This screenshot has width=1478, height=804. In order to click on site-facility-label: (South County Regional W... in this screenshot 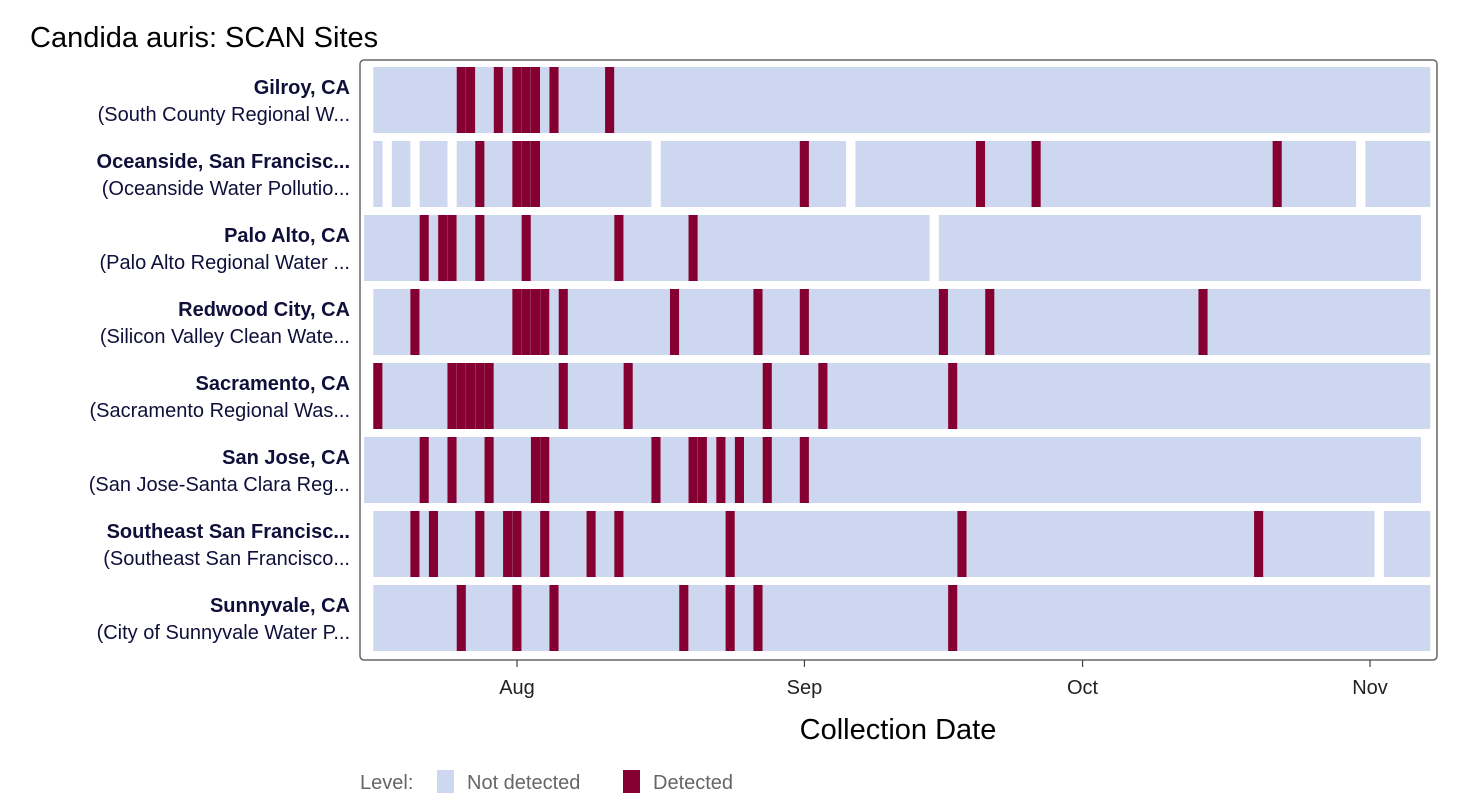, I will do `click(224, 115)`.